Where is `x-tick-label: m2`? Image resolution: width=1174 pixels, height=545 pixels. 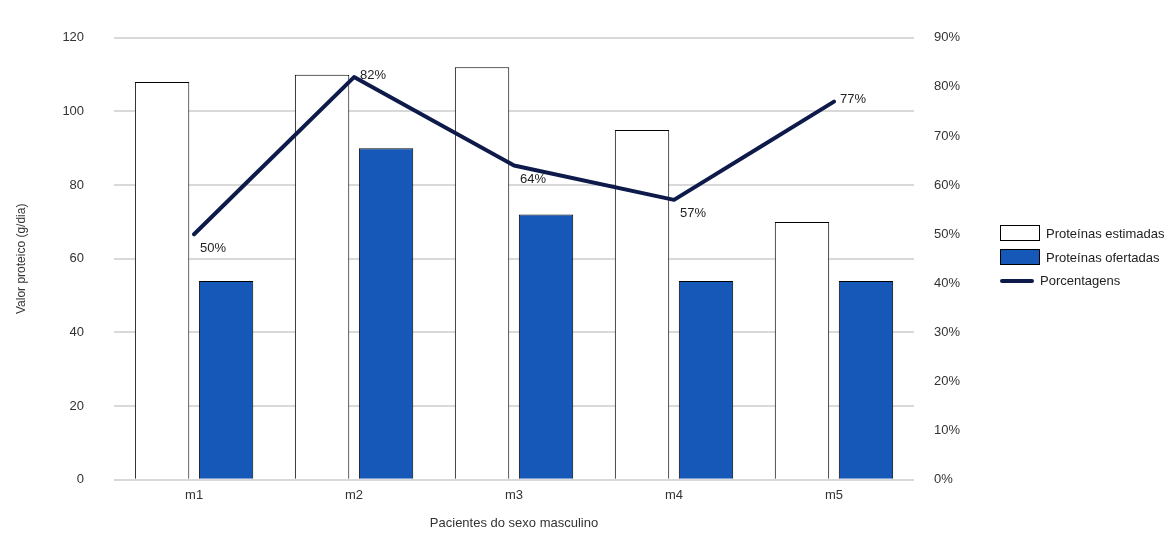
x-tick-label: m2 is located at coordinates (354, 495).